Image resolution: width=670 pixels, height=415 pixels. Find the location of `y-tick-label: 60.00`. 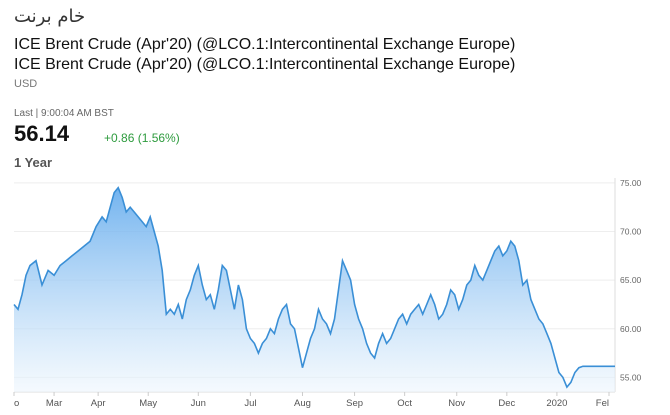

y-tick-label: 60.00 is located at coordinates (631, 329).